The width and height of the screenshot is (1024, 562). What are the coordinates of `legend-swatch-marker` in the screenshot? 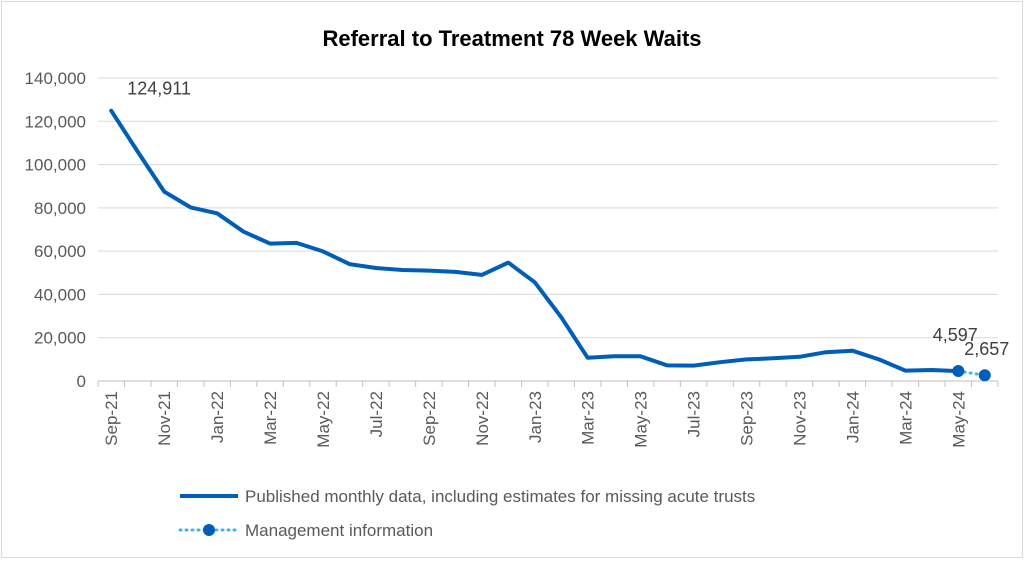 It's located at (209, 530).